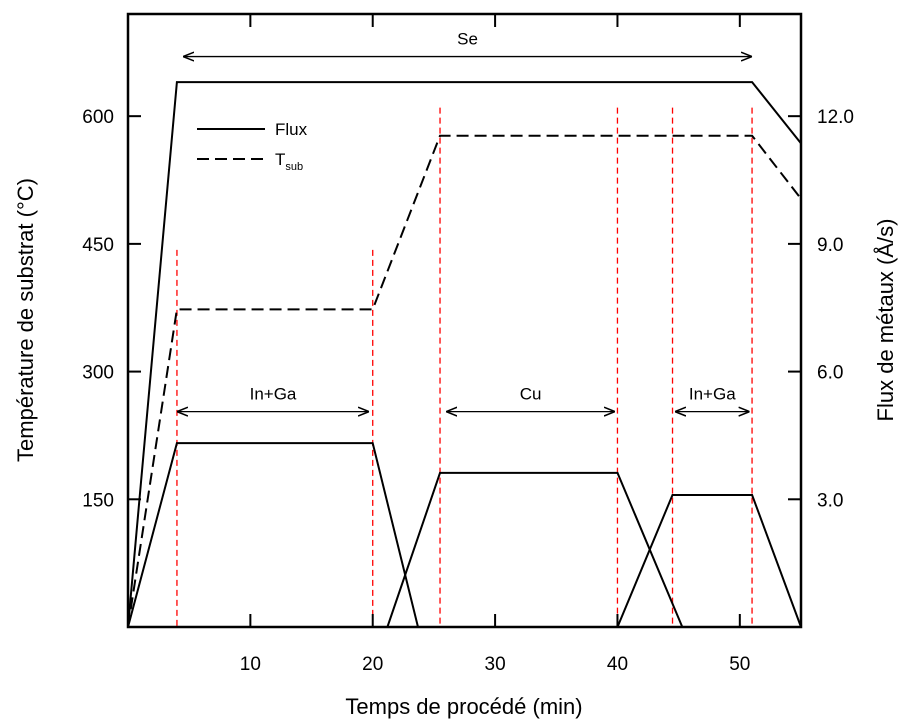  I want to click on y-tick-label: 150, so click(98, 500).